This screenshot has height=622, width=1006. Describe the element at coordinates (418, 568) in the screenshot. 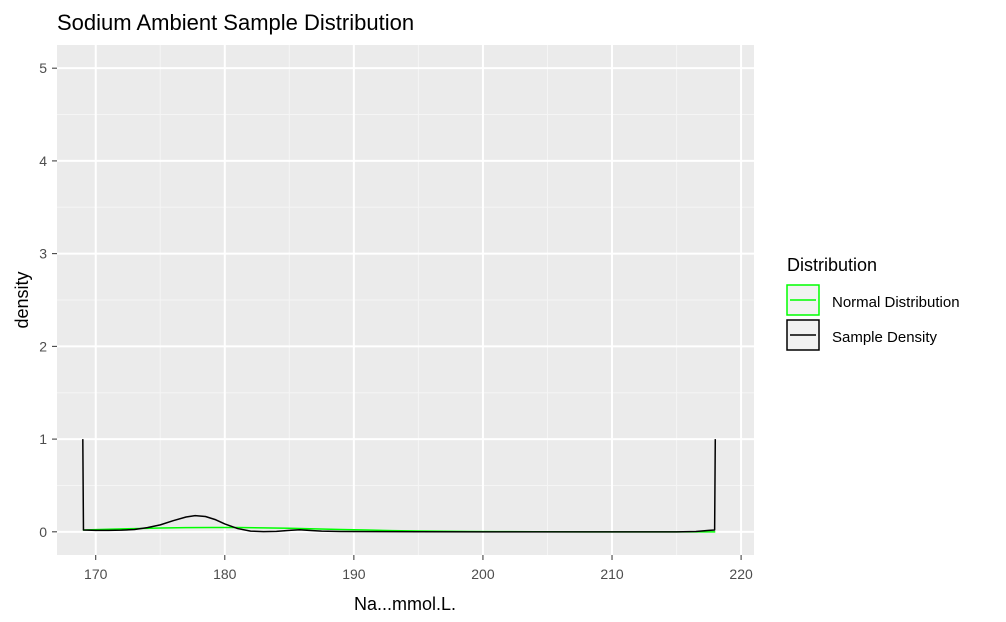

I see `x-axis: 170 180 190 200 210 220` at that location.